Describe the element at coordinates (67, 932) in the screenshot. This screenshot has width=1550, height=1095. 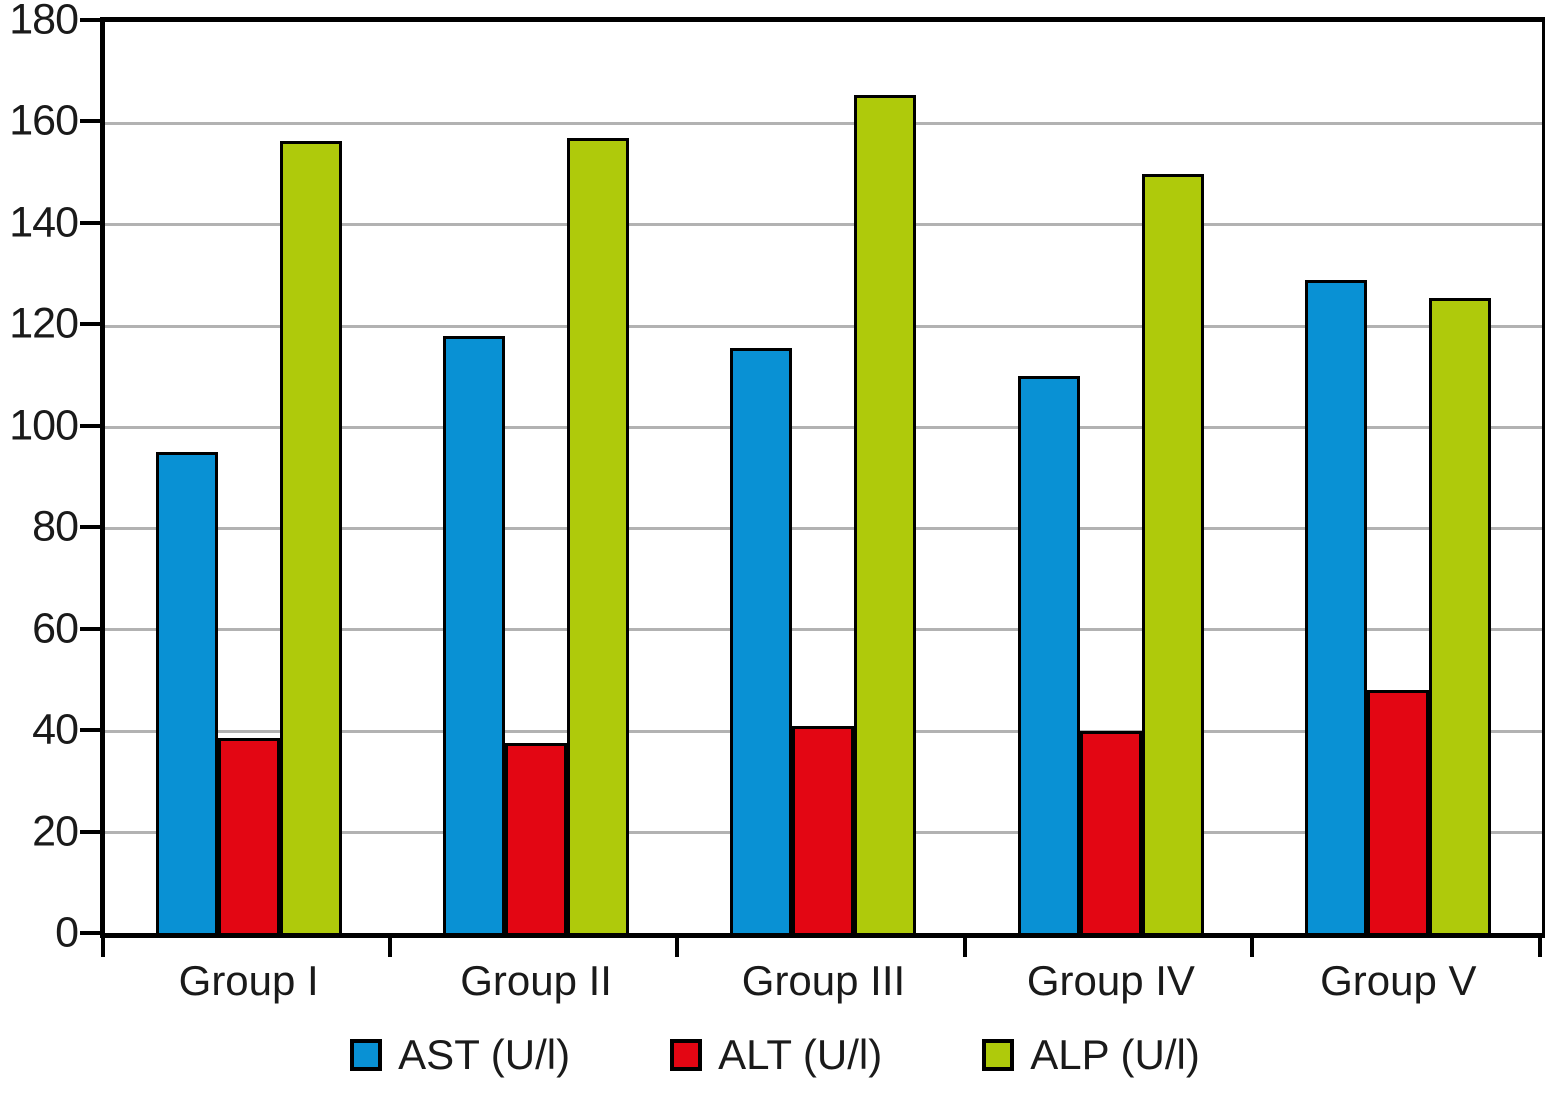
I see `y-tick-label-0: 0` at that location.